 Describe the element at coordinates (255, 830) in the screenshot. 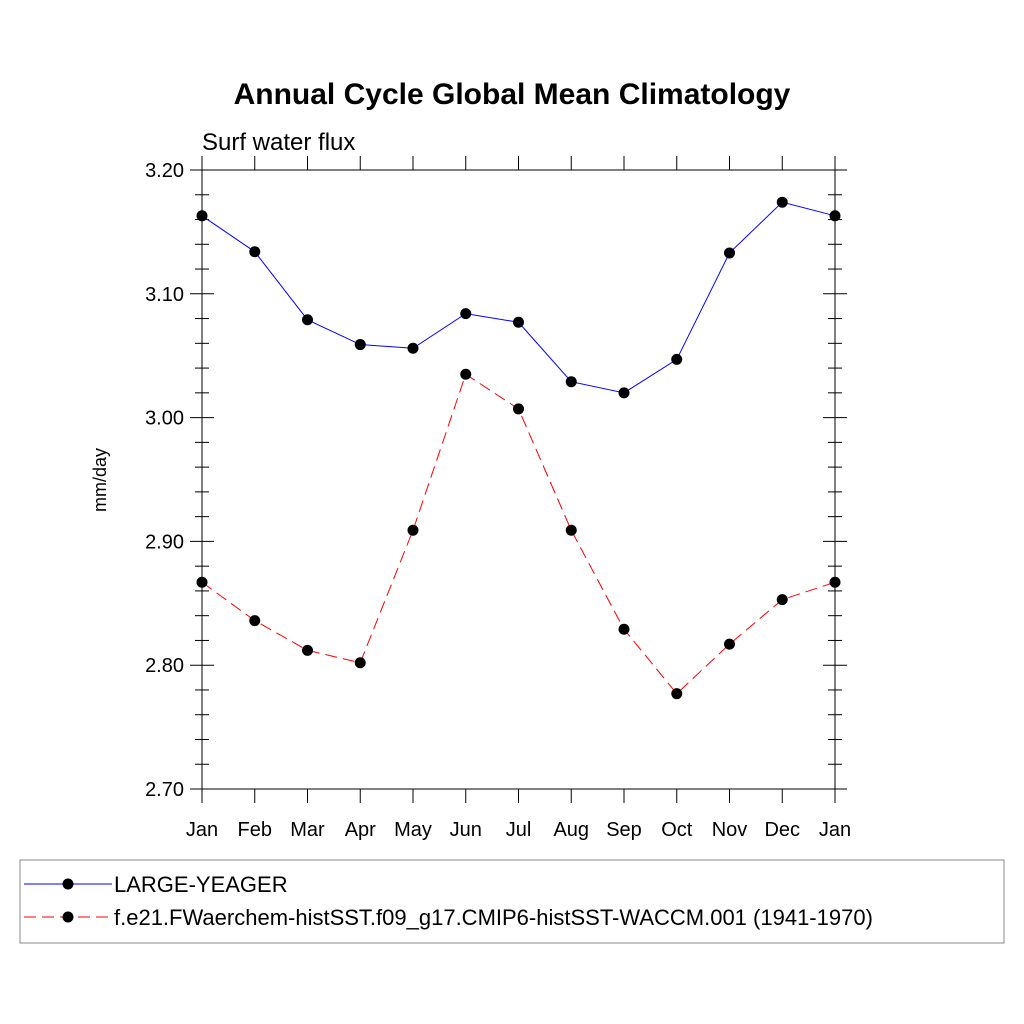

I see `x-tick-label: Feb` at that location.